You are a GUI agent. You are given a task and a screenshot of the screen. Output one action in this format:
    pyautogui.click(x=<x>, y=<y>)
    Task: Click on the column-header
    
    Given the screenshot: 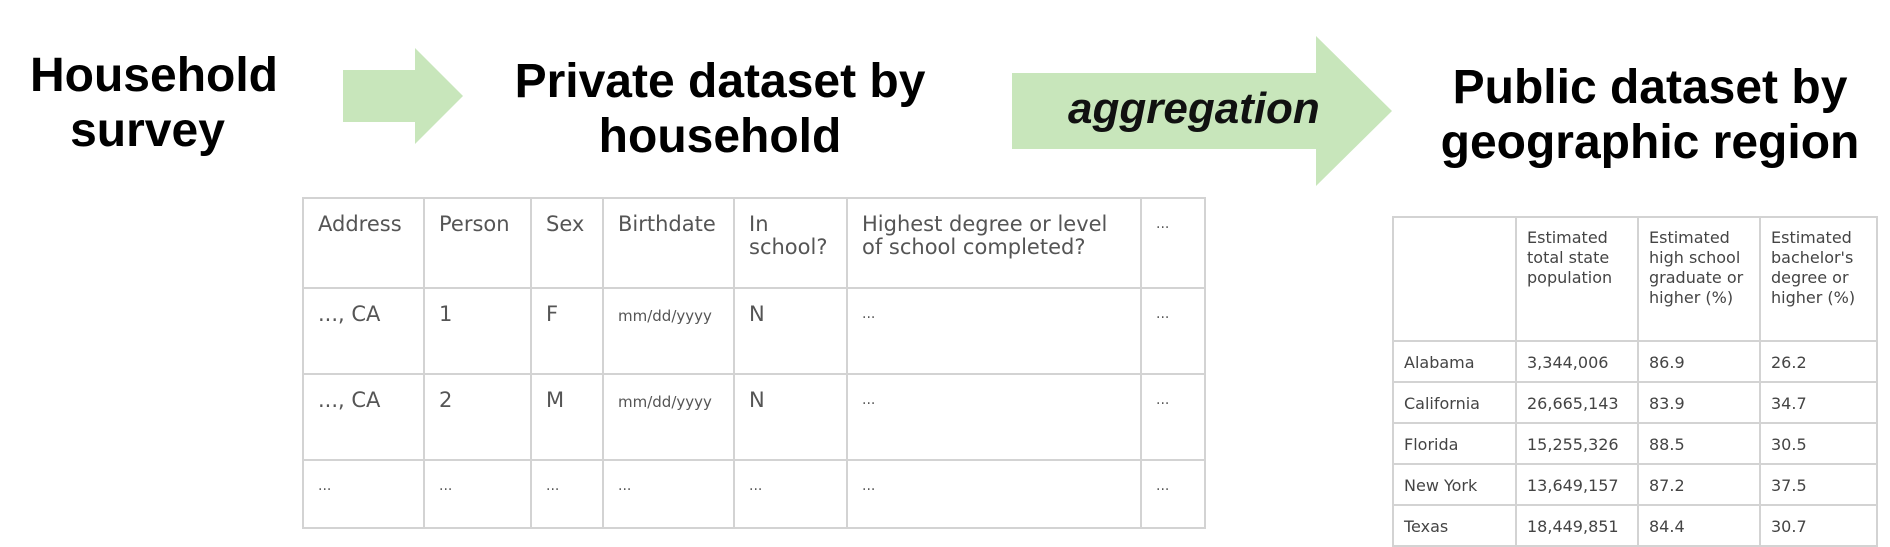 What is the action you would take?
    pyautogui.click(x=1454, y=279)
    